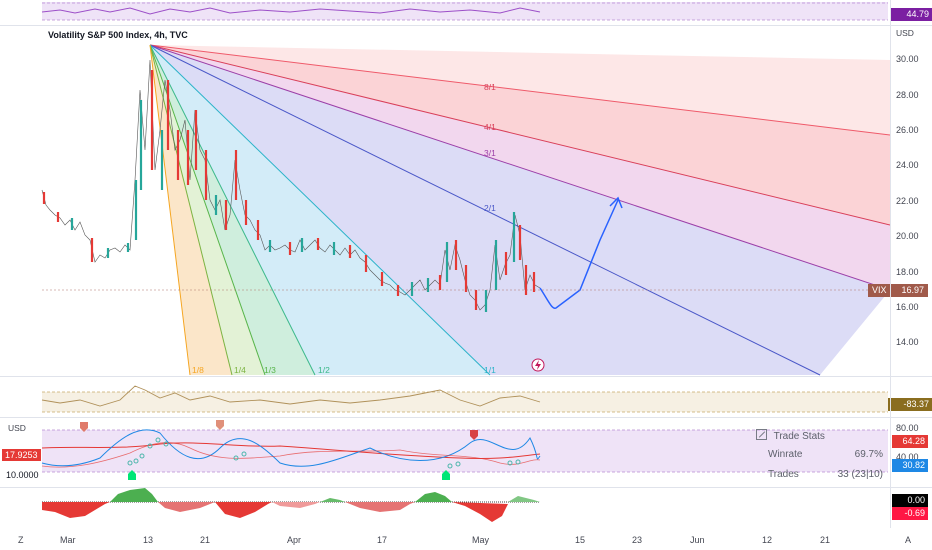 The width and height of the screenshot is (932, 550). Describe the element at coordinates (907, 95) in the screenshot. I see `price-tick: 28.00` at that location.